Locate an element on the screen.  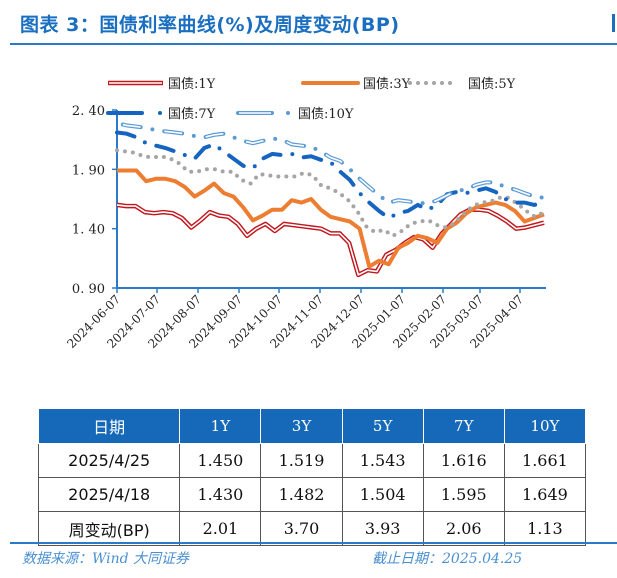
header-1y: 1Y is located at coordinates (220, 426).